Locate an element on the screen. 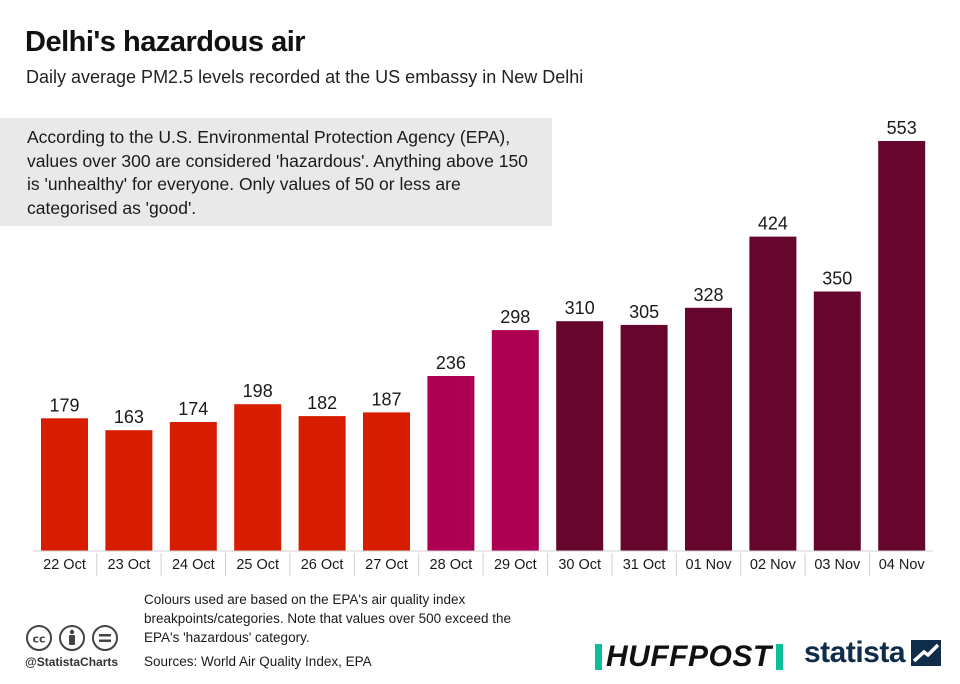  bar-29-oct is located at coordinates (515, 440).